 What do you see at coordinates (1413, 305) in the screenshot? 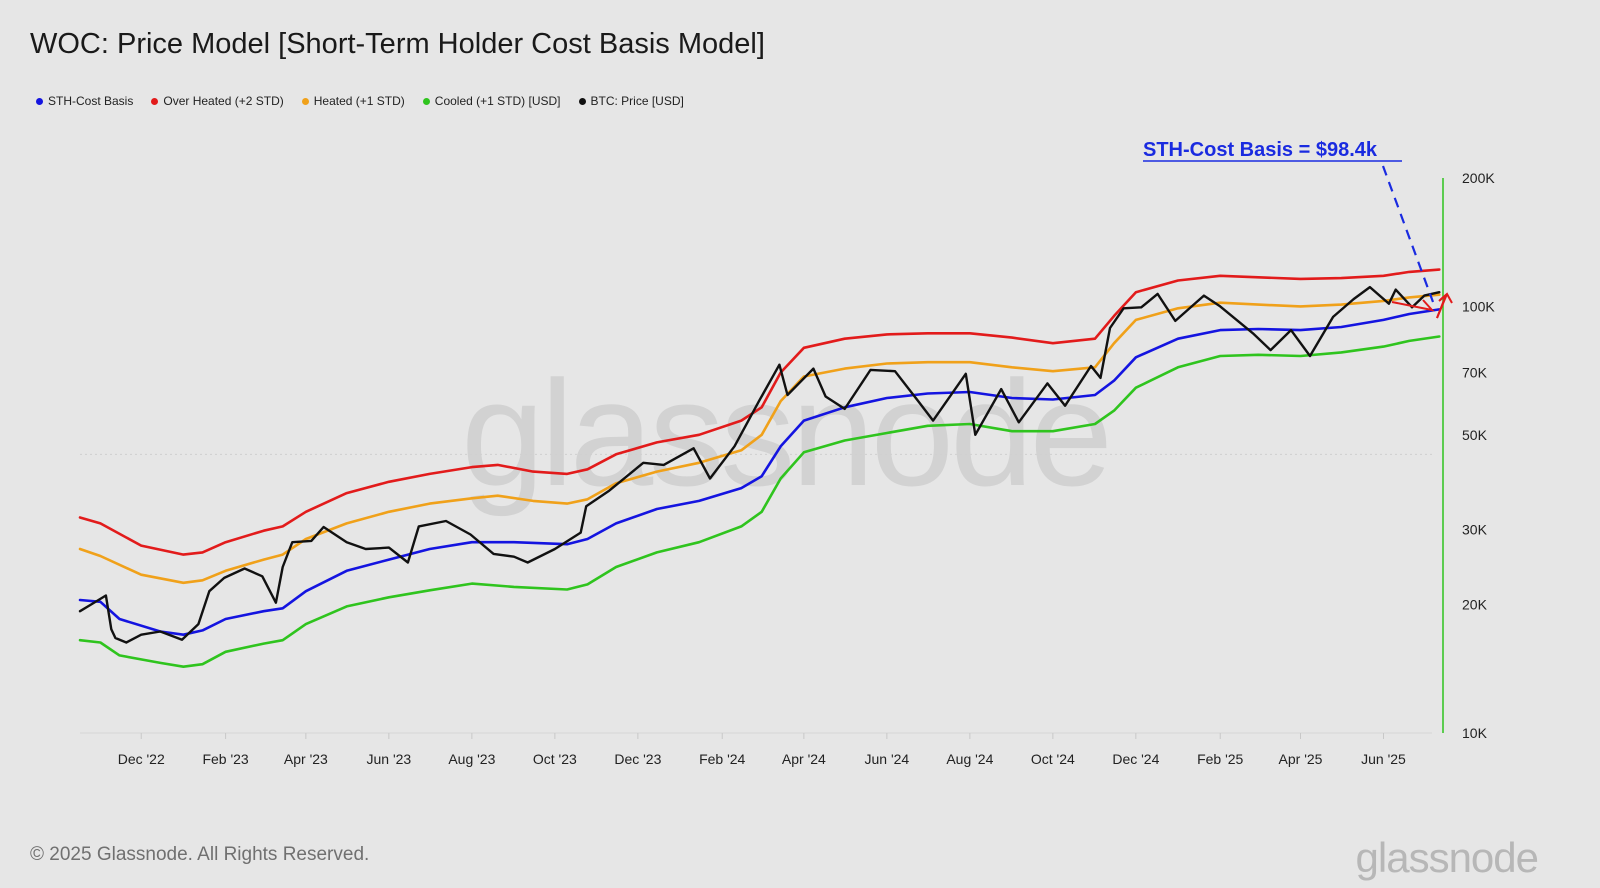
I see `red-arrow-down-icon` at bounding box center [1413, 305].